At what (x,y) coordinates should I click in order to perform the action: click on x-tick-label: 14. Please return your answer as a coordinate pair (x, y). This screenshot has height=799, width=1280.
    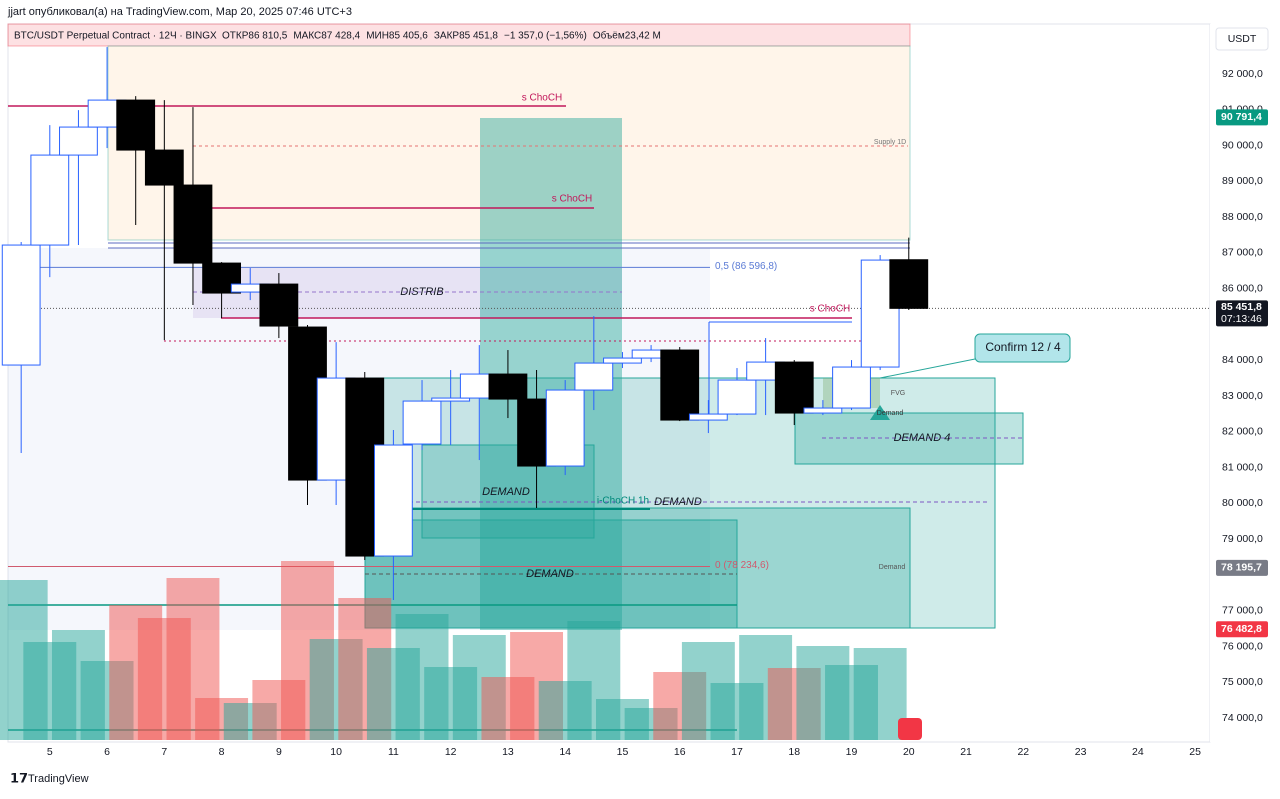
    Looking at the image, I should click on (565, 752).